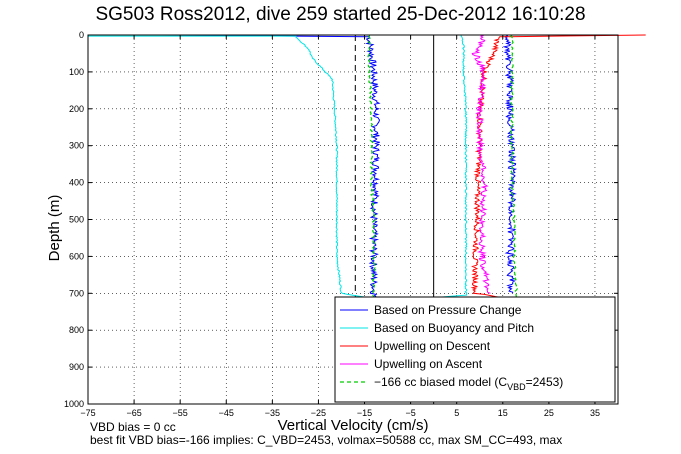 This screenshot has height=454, width=681. What do you see at coordinates (448, 310) in the screenshot?
I see `legend-label: Based on Pressure Change` at bounding box center [448, 310].